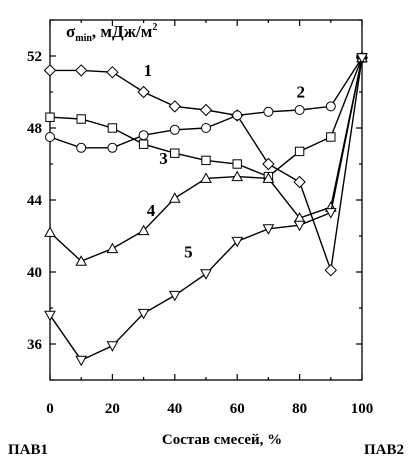 The image size is (410, 466). I want to click on right-end-label: ПАВ2, so click(384, 450).